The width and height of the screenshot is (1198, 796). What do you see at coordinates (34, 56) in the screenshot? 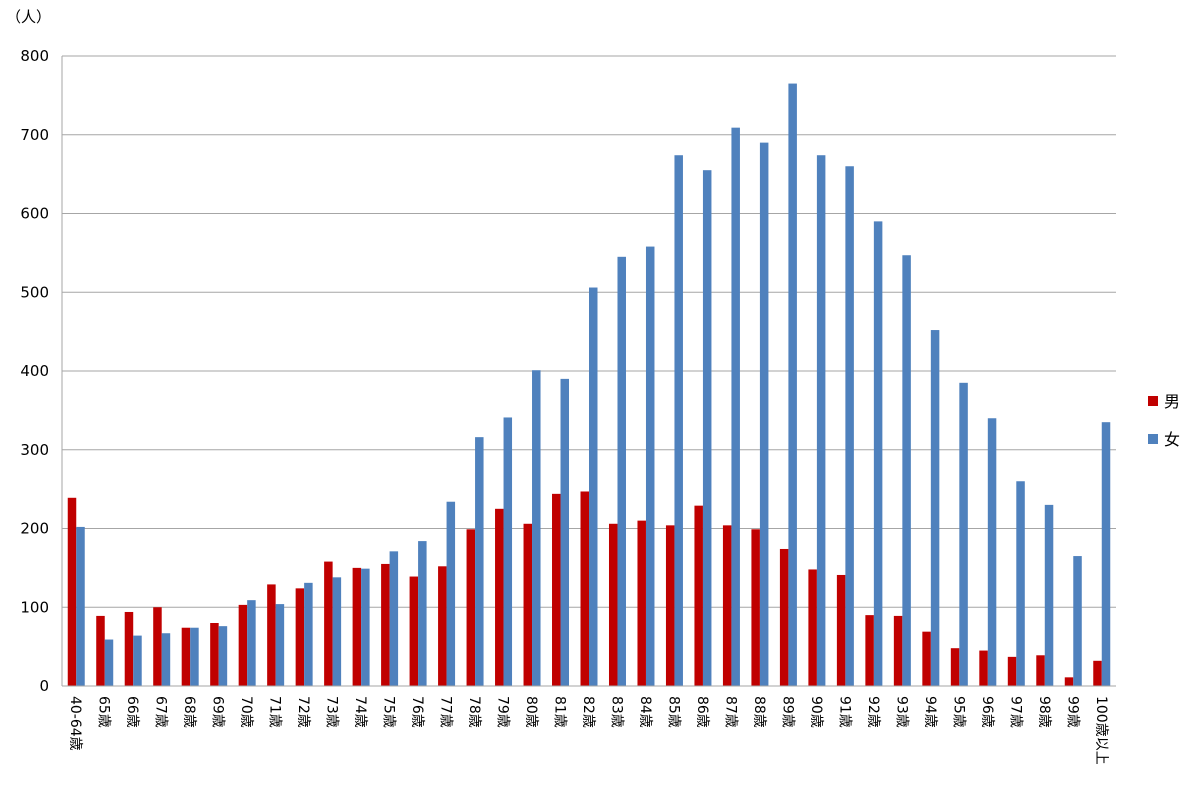
I see `y-tick-label: 800` at bounding box center [34, 56].